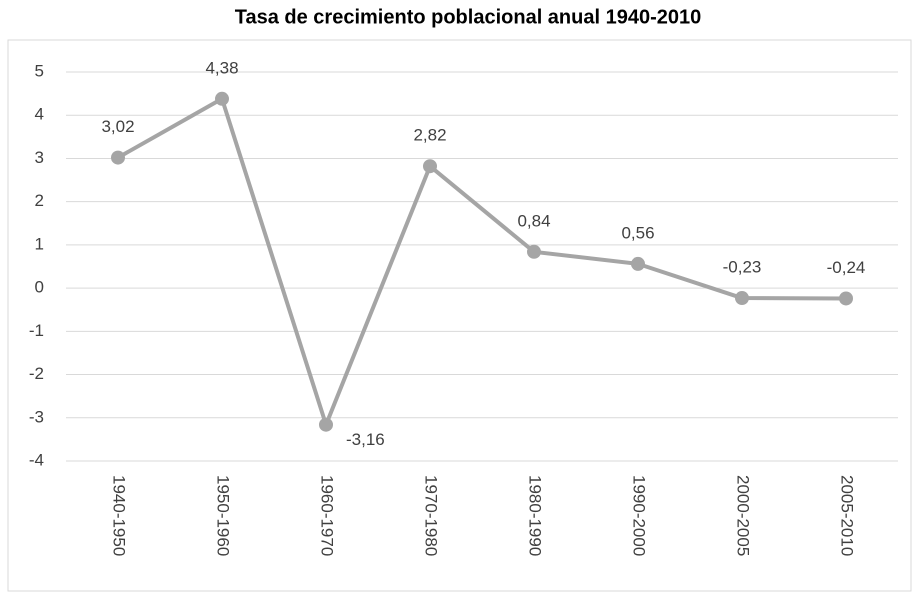 This screenshot has width=912, height=597. What do you see at coordinates (535, 515) in the screenshot?
I see `x-tick-label: 1980-1990` at bounding box center [535, 515].